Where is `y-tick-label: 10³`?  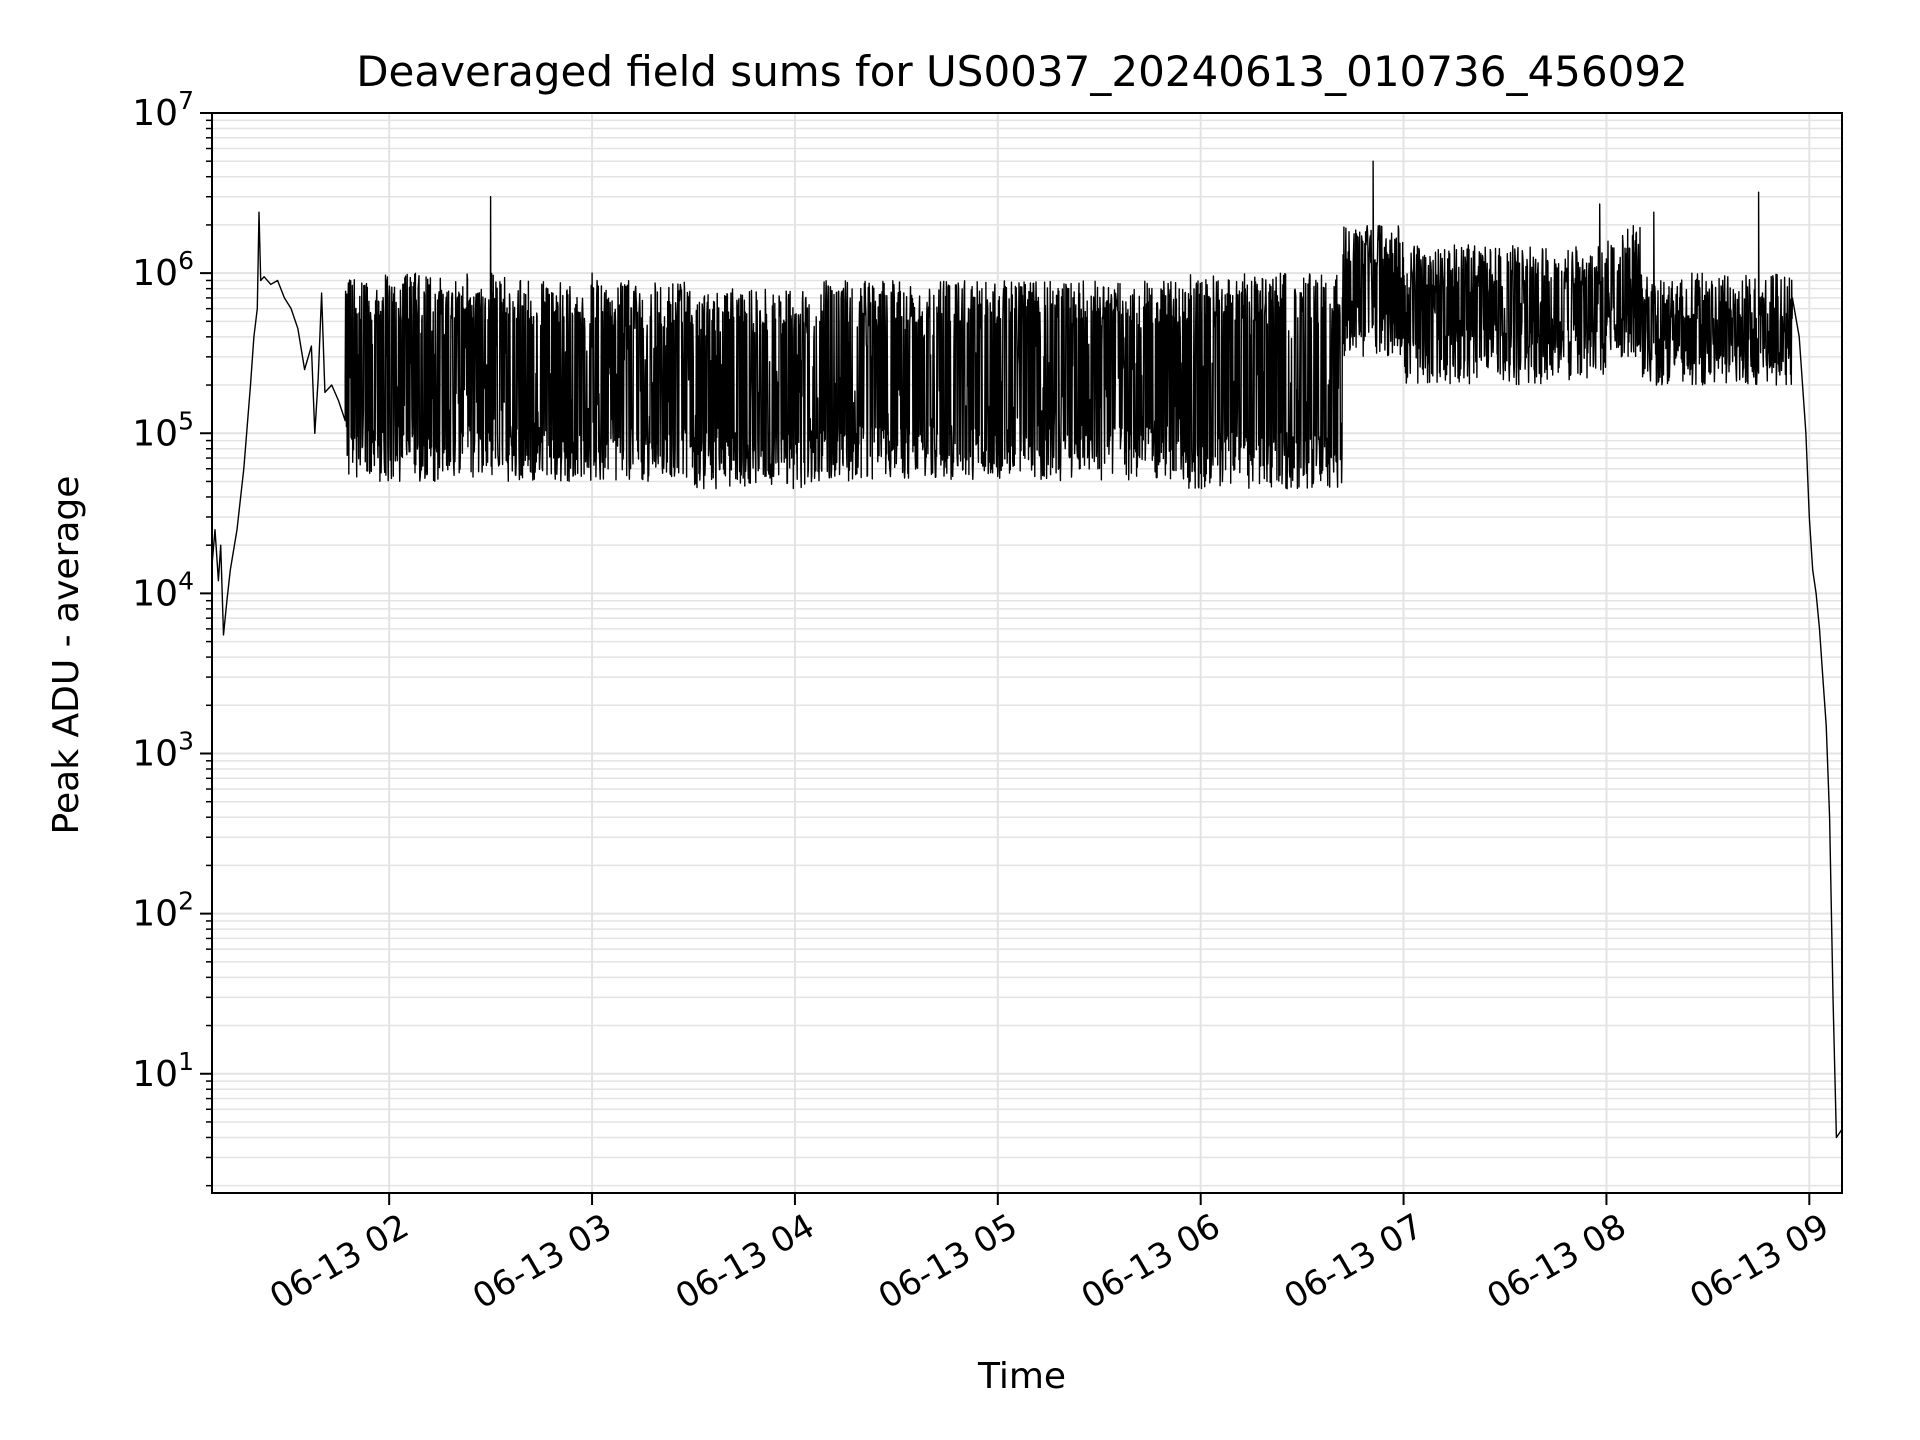
y-tick-label: 10³ is located at coordinates (163, 751).